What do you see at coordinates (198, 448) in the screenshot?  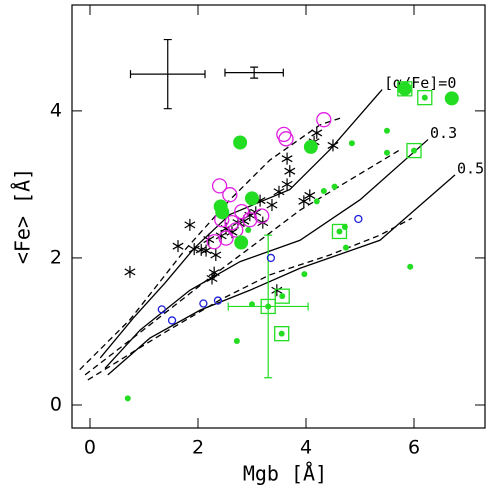 I see `x-tick-label: 2` at bounding box center [198, 448].